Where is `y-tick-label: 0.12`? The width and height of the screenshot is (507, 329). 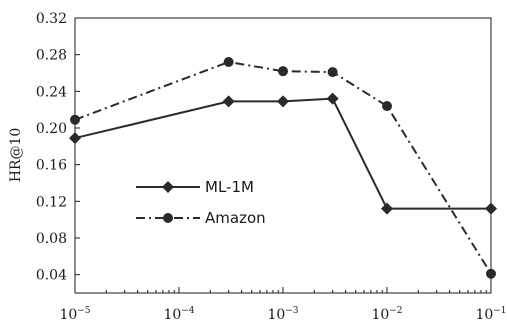
y-tick-label: 0.12 is located at coordinates (51, 202).